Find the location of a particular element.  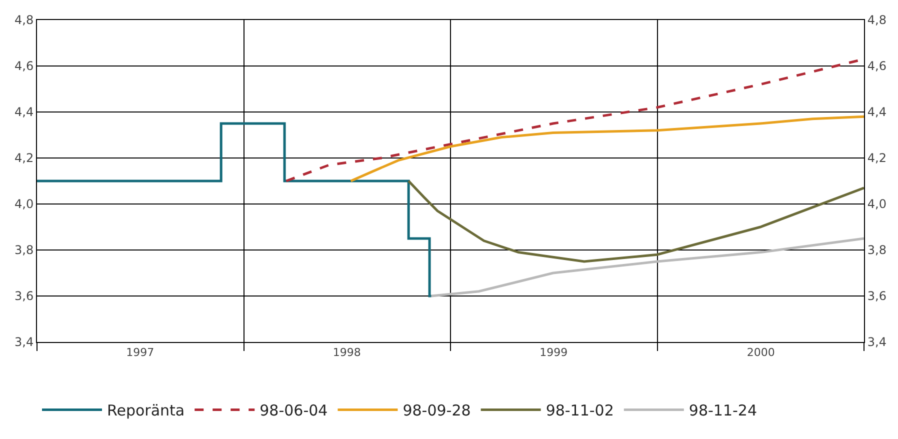

y2-tick-label: 3,4 is located at coordinates (876, 342).